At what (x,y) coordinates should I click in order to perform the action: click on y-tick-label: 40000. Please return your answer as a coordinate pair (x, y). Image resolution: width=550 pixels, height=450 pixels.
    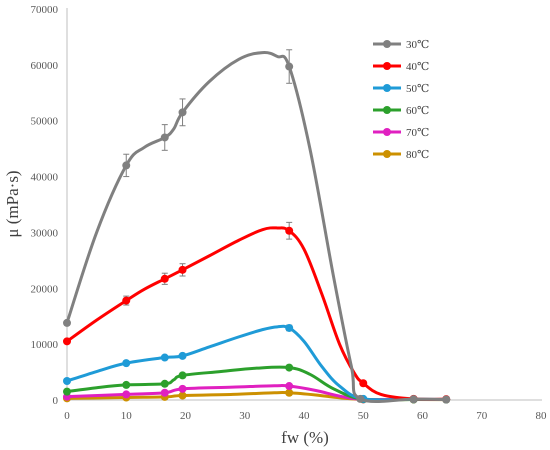
    Looking at the image, I should click on (45, 178).